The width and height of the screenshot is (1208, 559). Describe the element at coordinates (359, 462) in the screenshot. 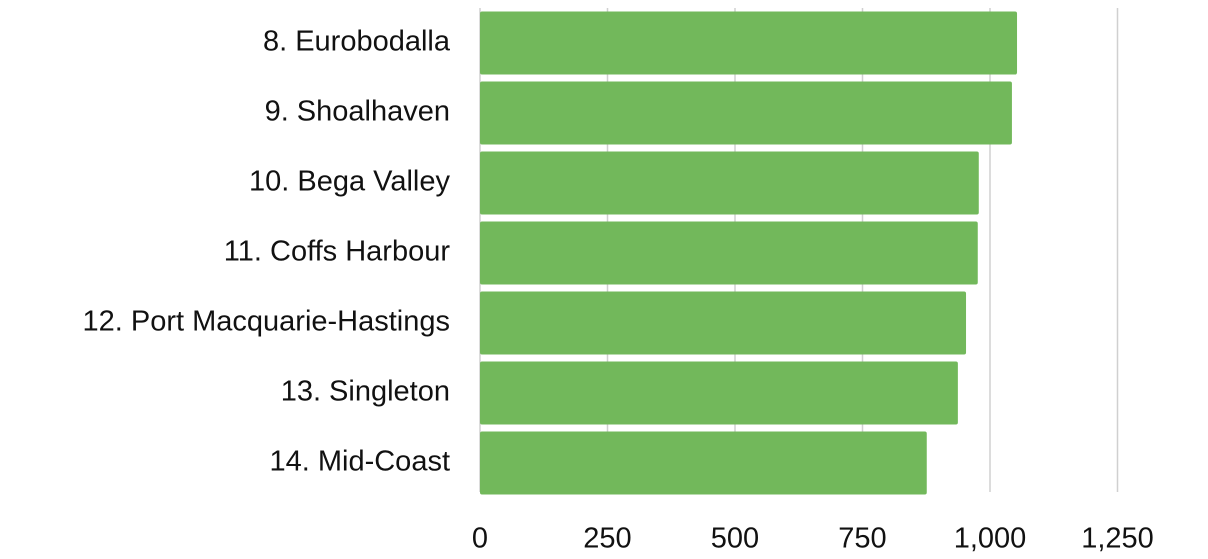

I see `y-tick-label: 14. Mid-Coast` at that location.